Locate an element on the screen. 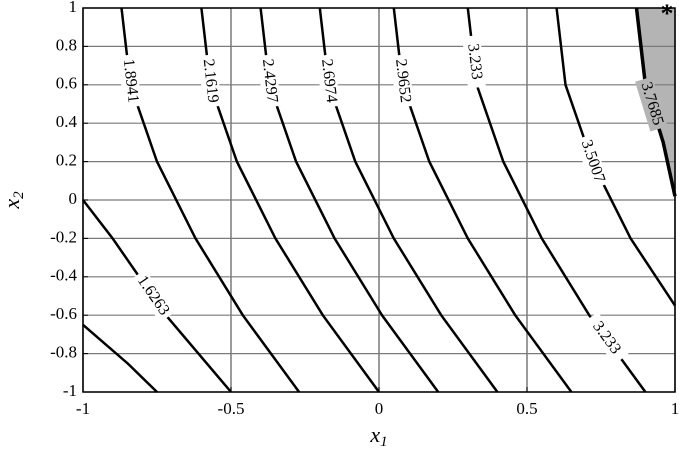 The width and height of the screenshot is (685, 453). x-axis-label: x1 is located at coordinates (378, 436).